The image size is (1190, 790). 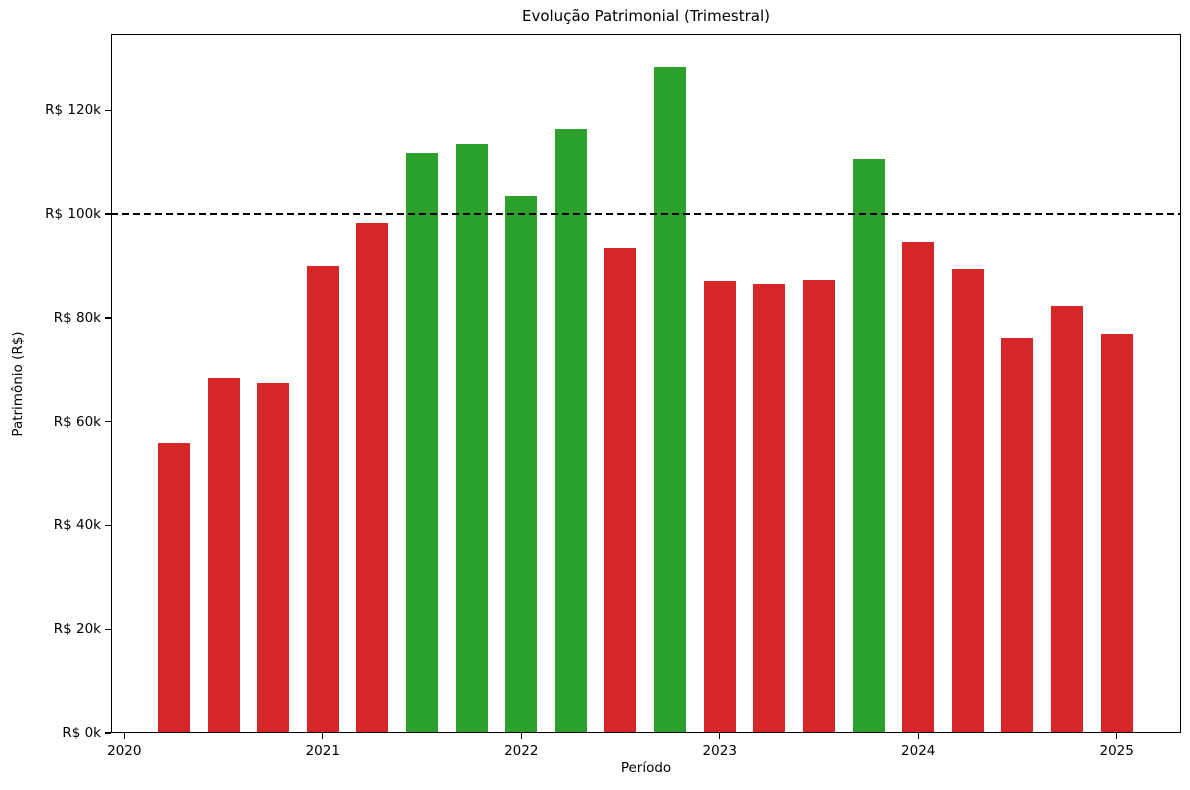 I want to click on x-tick-label: 2021, so click(x=322, y=751).